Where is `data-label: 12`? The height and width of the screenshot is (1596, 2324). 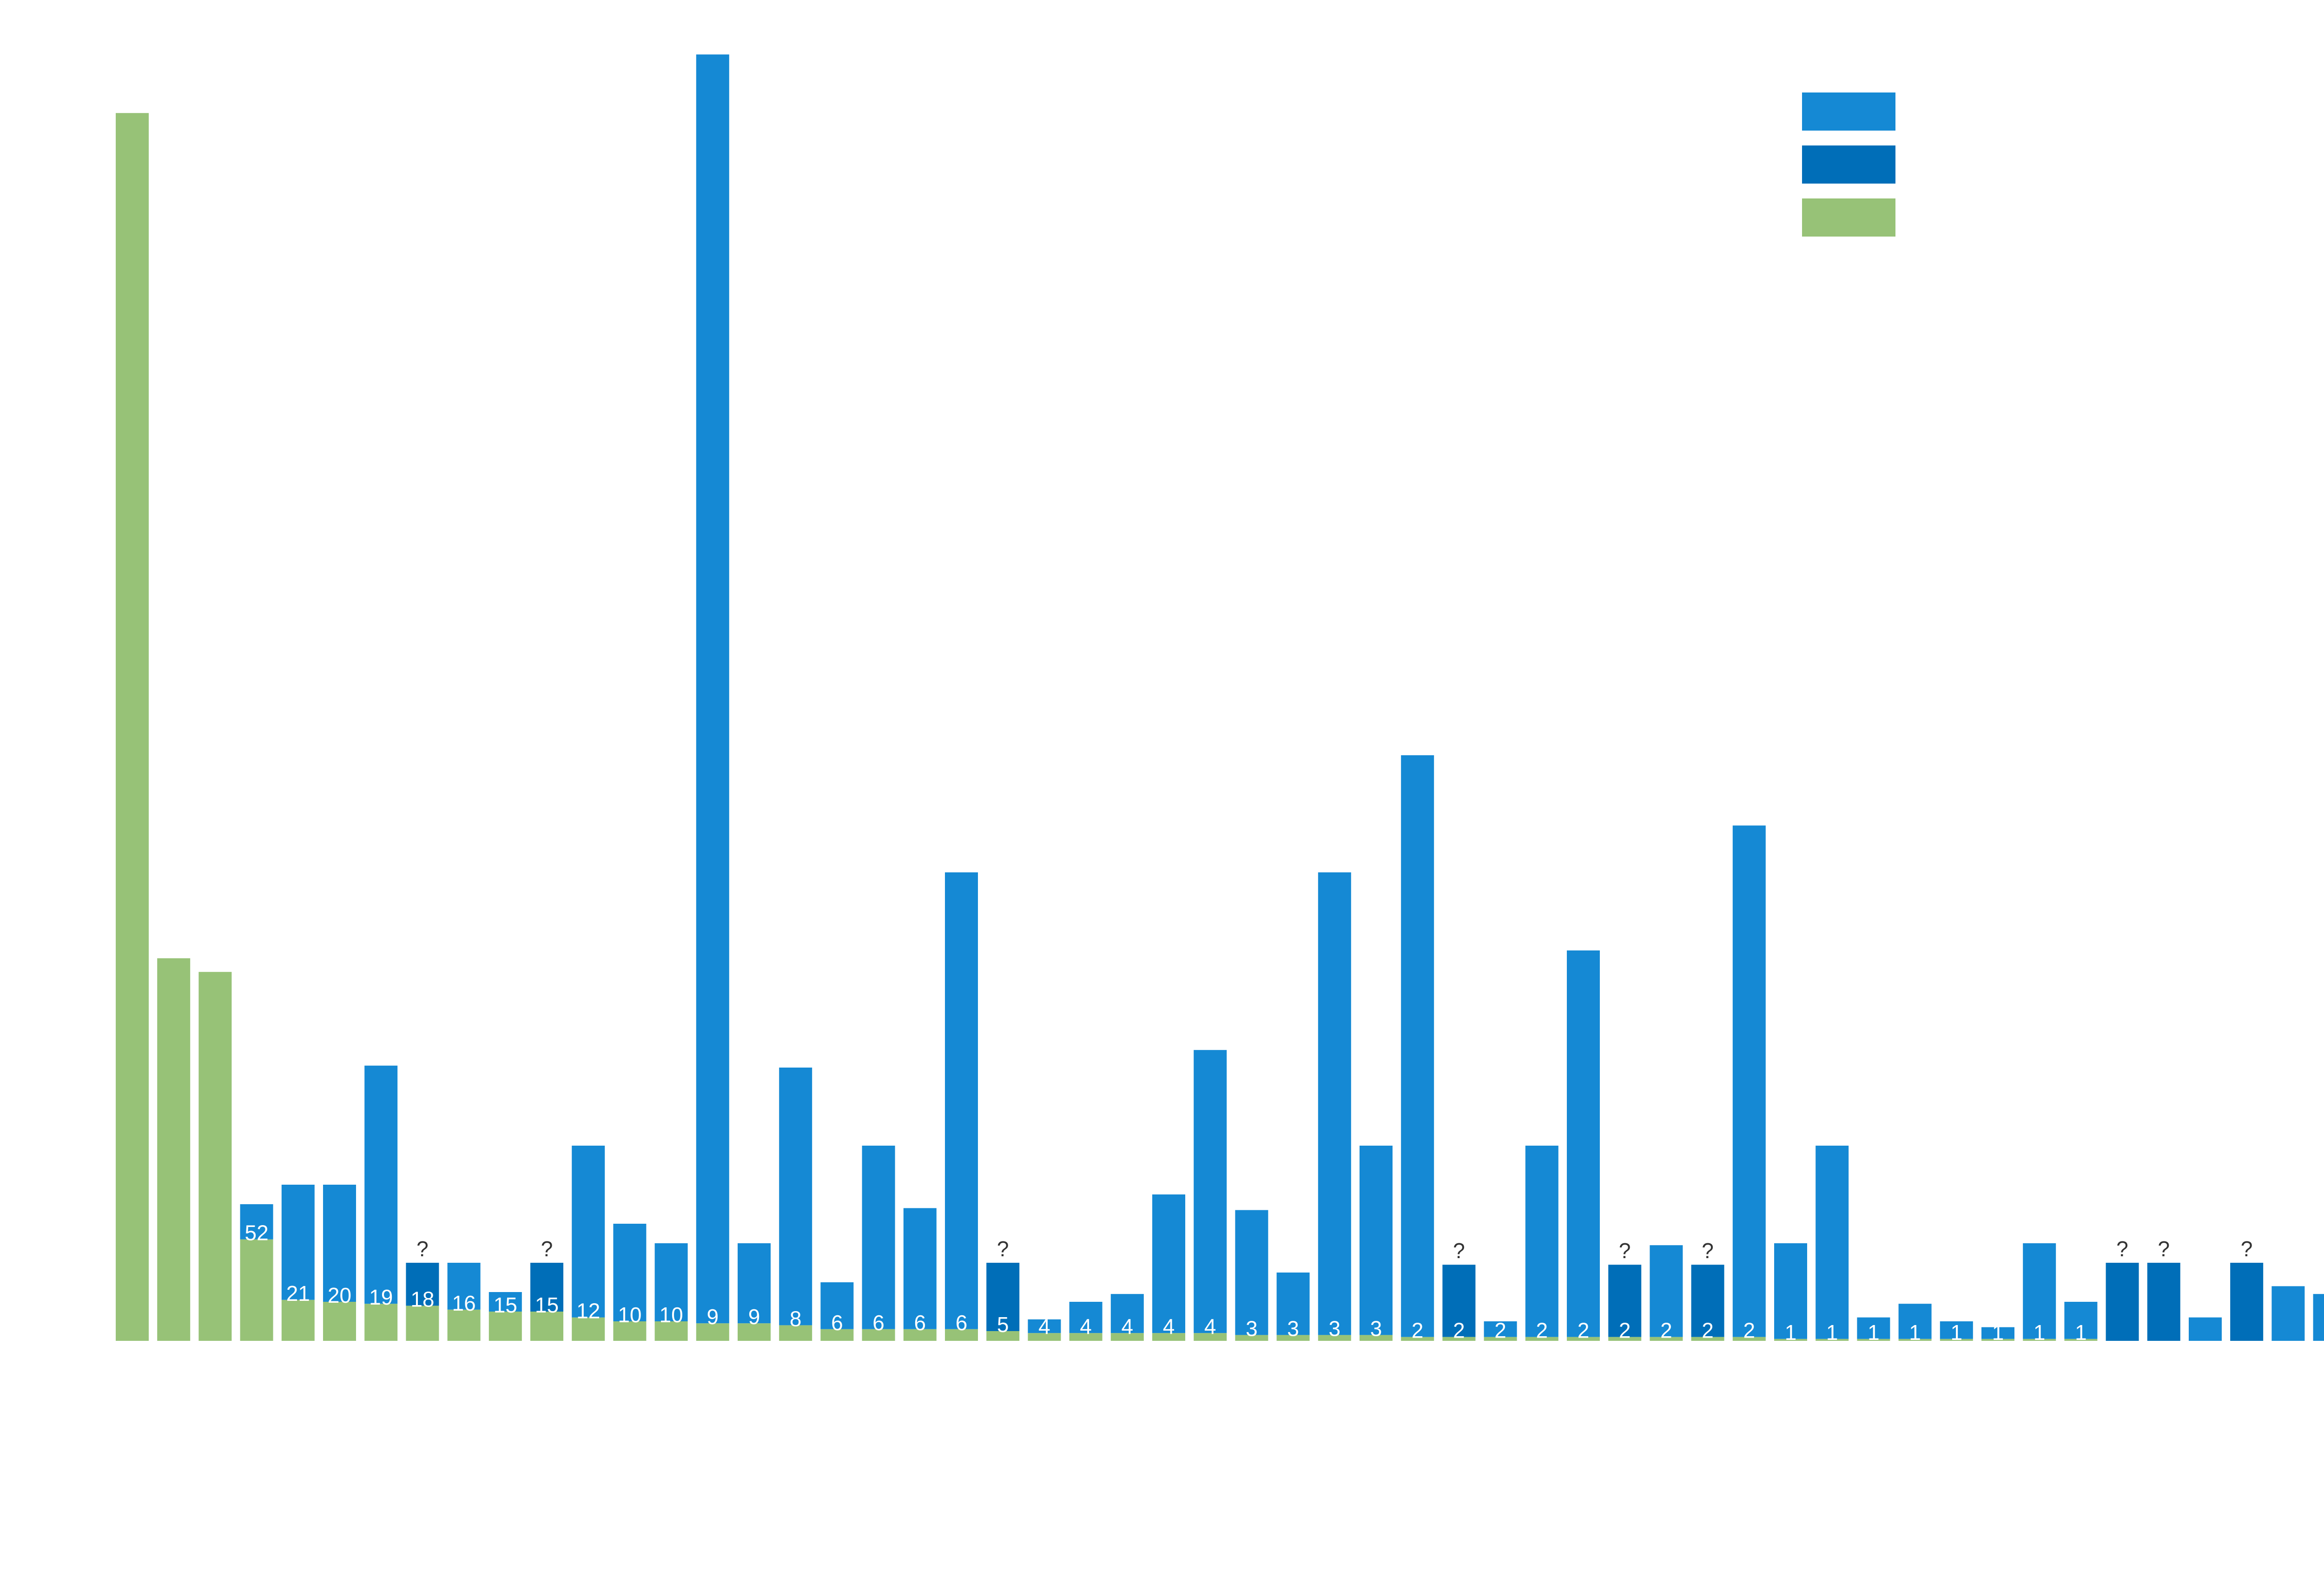
data-label: 12 is located at coordinates (588, 1311).